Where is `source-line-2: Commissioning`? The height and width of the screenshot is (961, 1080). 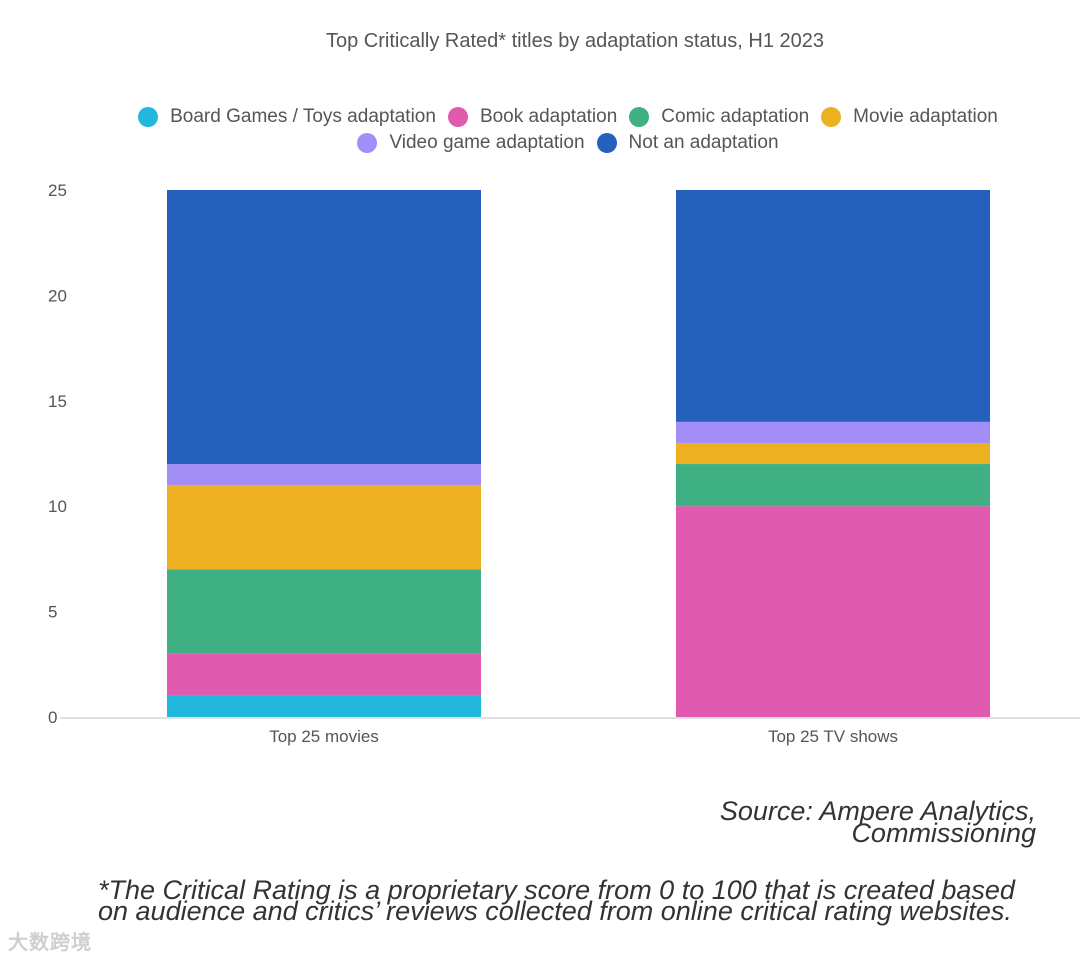 source-line-2: Commissioning is located at coordinates (943, 833).